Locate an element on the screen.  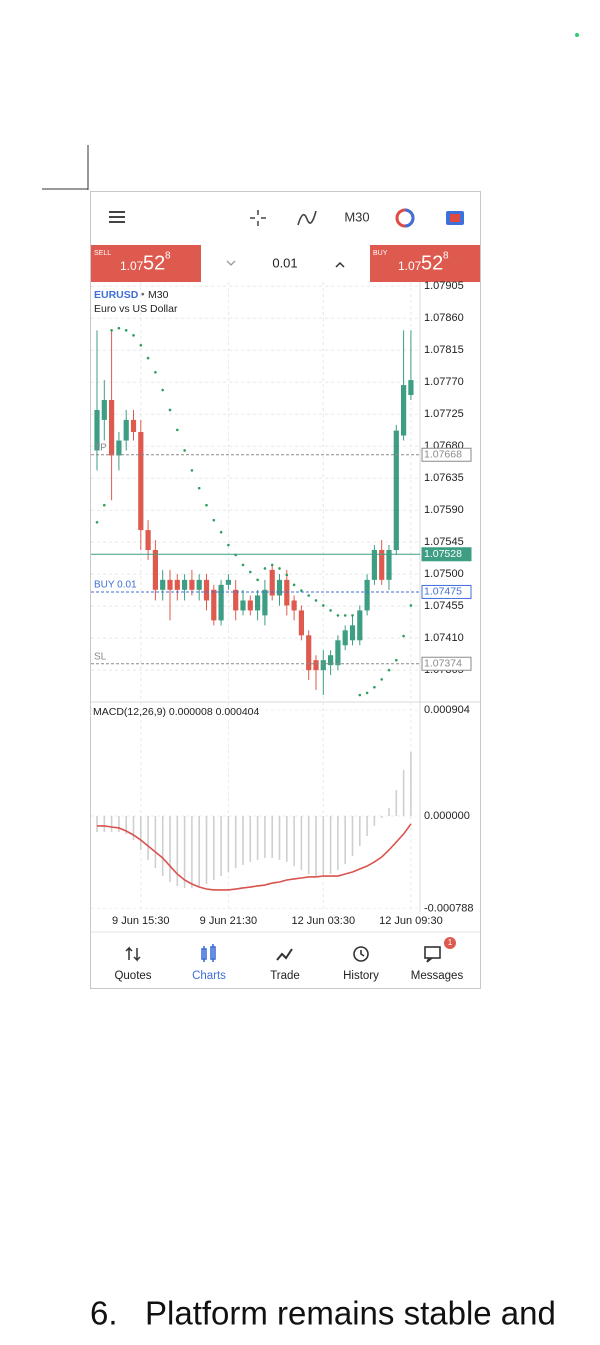
crosshair-button is located at coordinates (258, 218).